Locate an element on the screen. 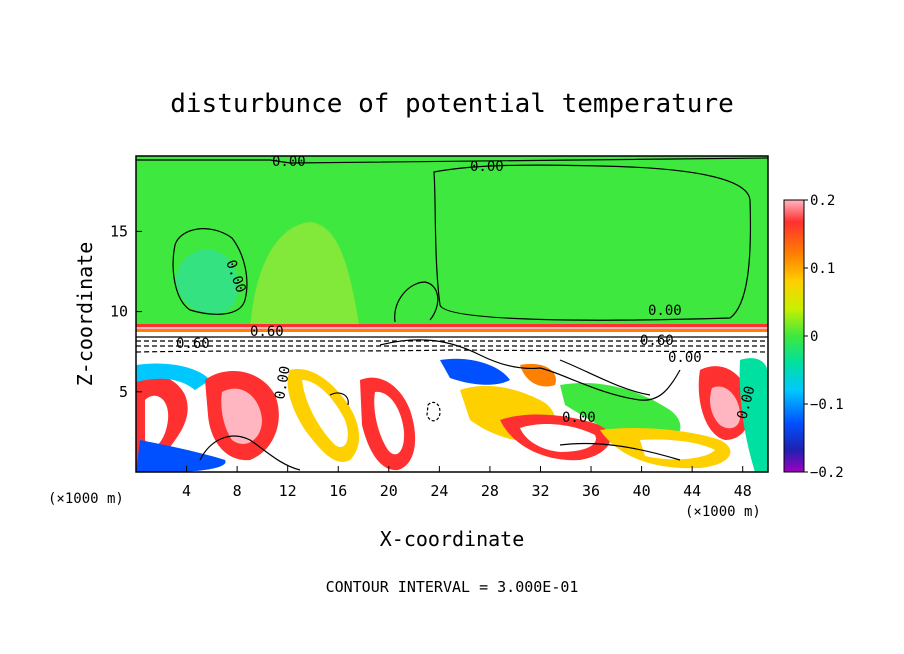  colorbar-tick-label: −0.1 is located at coordinates (827, 405).